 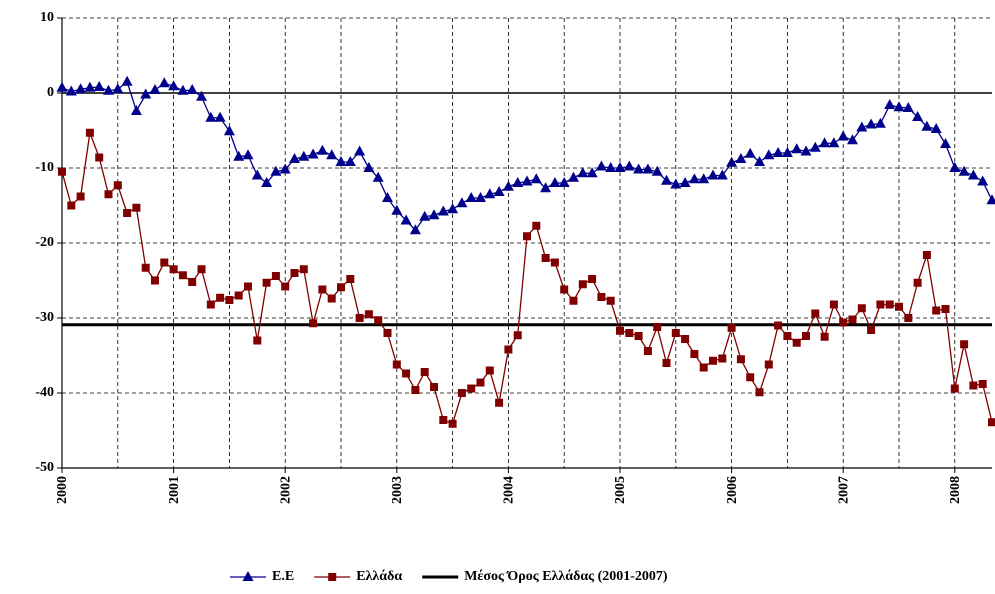 I want to click on legend-label: Ελλάδα, so click(x=379, y=576).